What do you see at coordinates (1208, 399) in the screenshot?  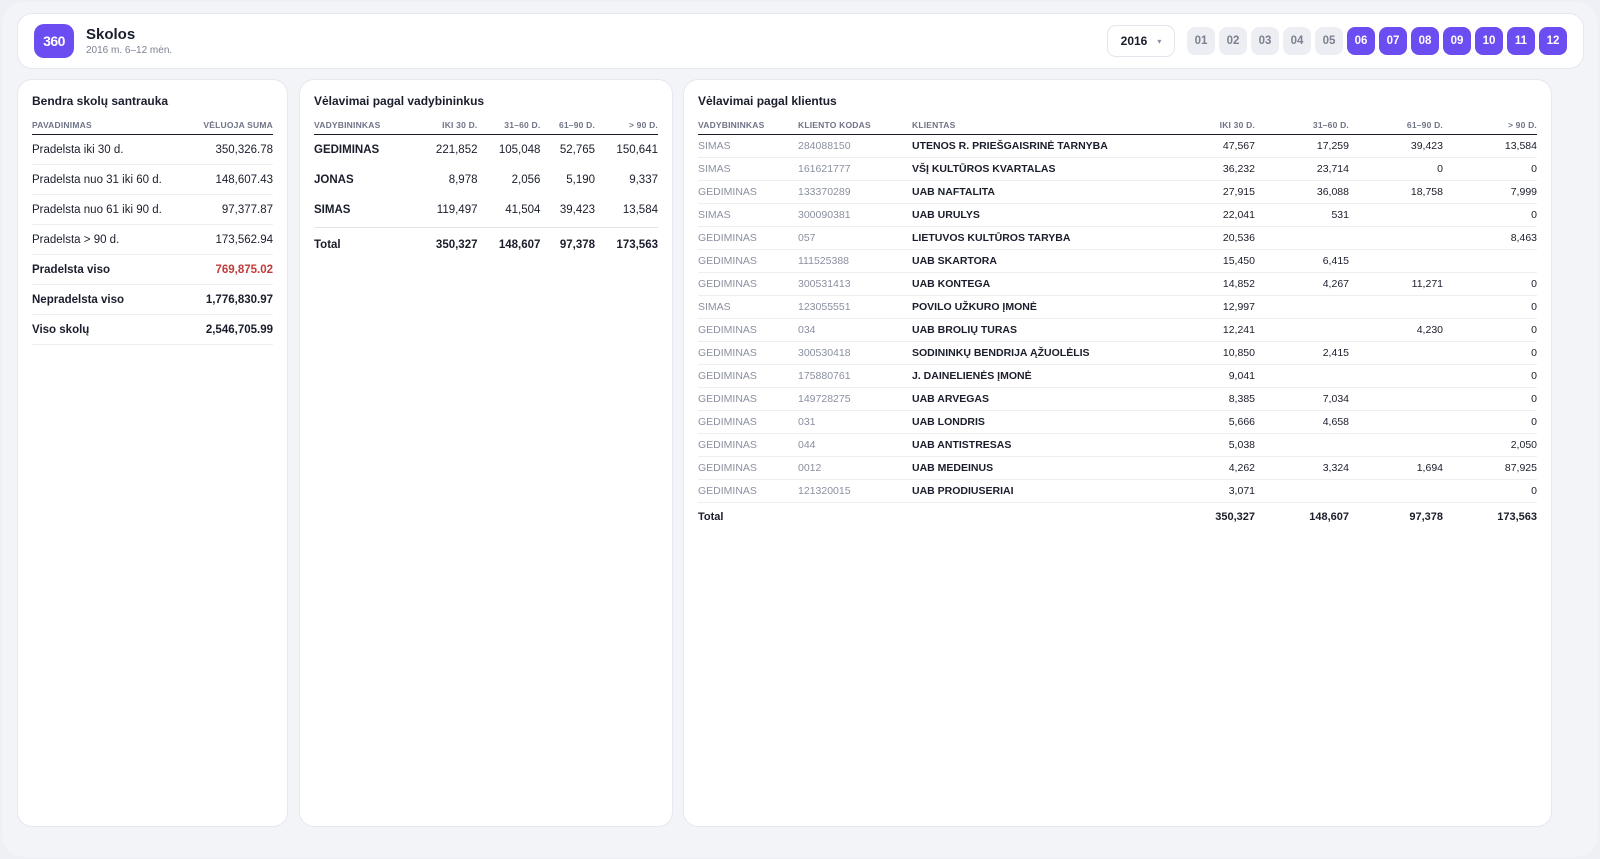 I see `clients-cell-iki-30: 8,385` at bounding box center [1208, 399].